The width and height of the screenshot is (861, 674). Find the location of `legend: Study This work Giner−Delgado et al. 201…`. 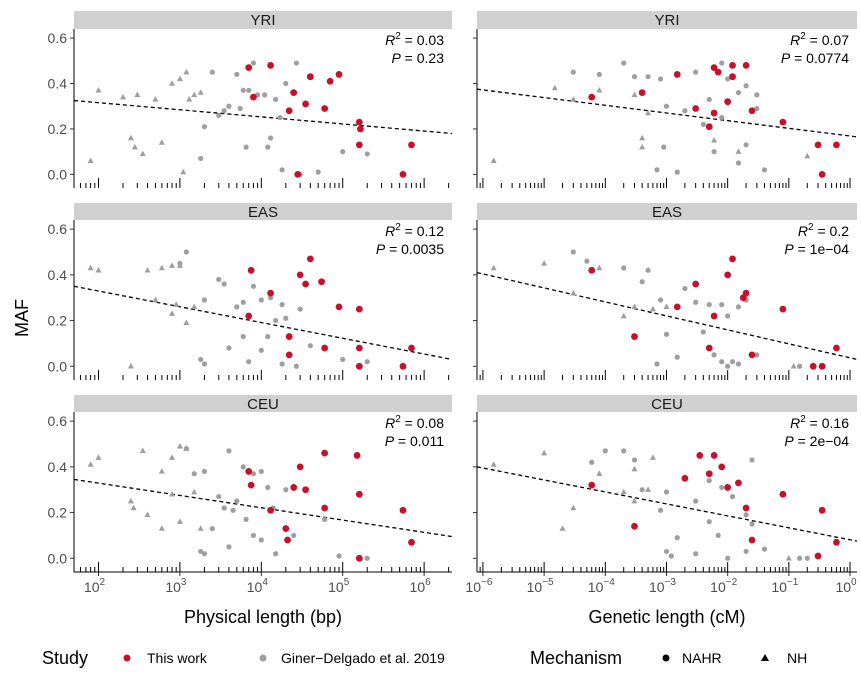

legend: Study This work Giner−Delgado et al. 201… is located at coordinates (424, 658).